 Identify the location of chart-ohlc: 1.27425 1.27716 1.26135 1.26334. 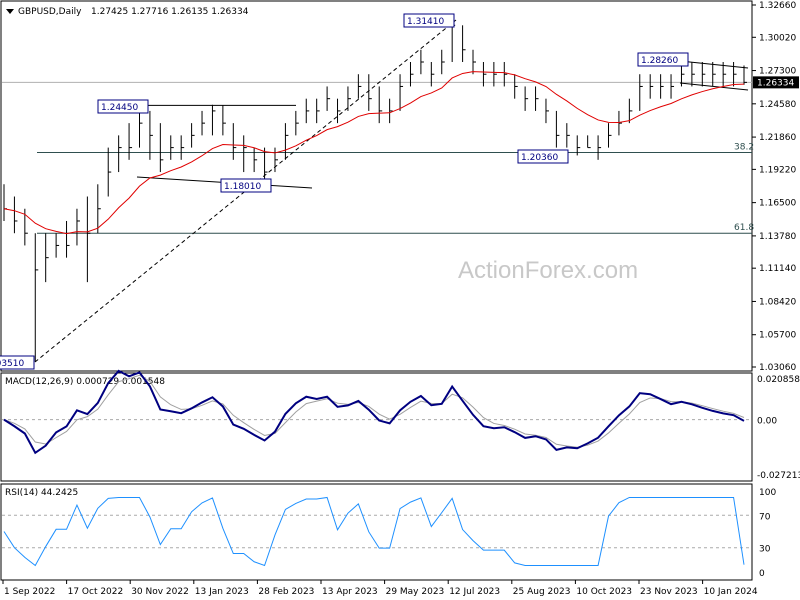
(170, 12).